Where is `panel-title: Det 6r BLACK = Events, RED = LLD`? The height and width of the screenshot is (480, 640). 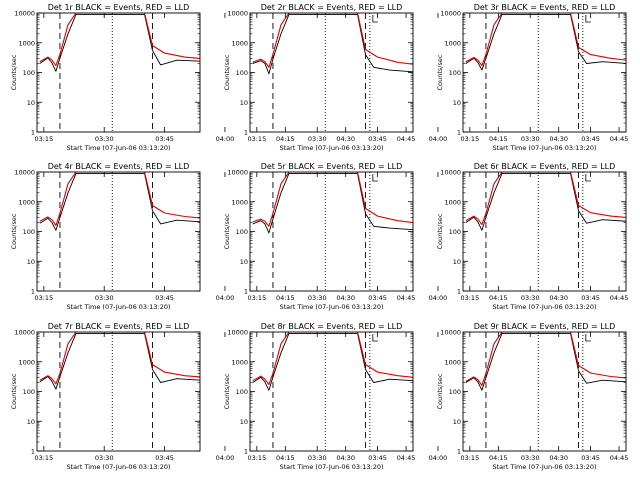 panel-title: Det 6r BLACK = Events, RED = LLD is located at coordinates (545, 166).